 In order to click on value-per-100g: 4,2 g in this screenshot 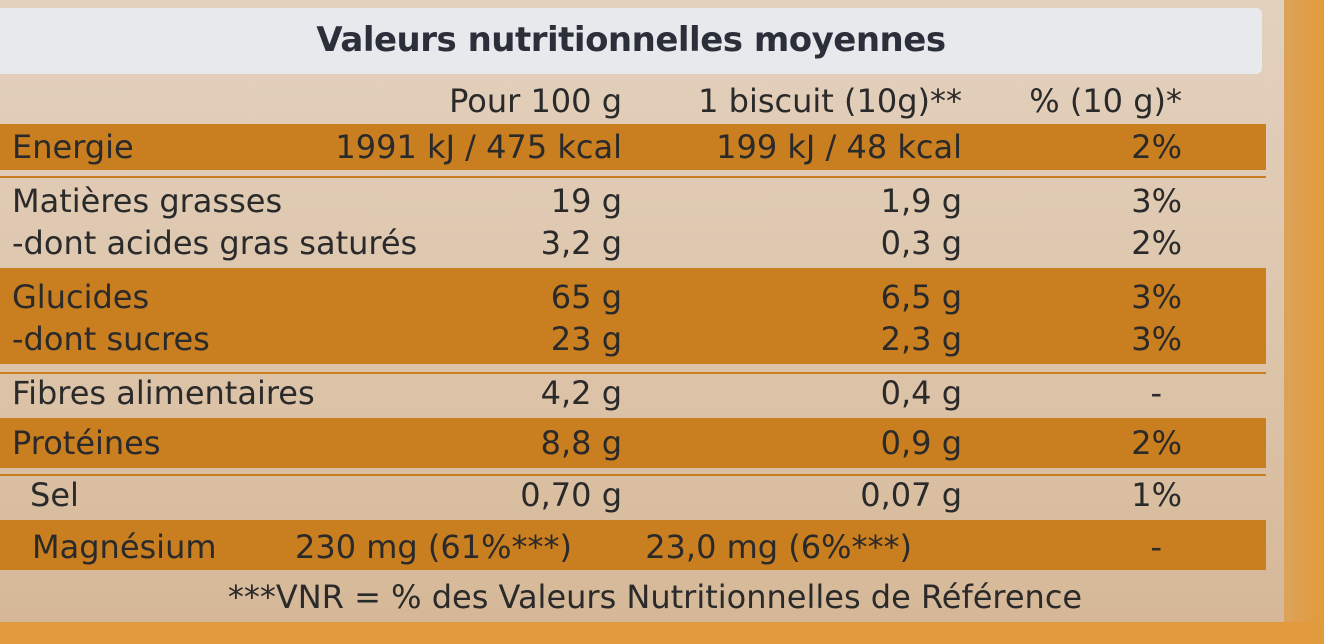, I will do `click(581, 393)`.